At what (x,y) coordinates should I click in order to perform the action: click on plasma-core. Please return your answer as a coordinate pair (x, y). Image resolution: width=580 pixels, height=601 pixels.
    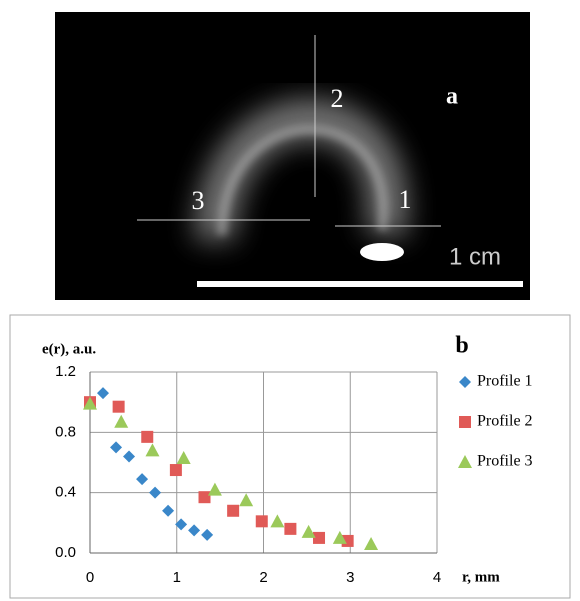
    Looking at the image, I should click on (303, 180).